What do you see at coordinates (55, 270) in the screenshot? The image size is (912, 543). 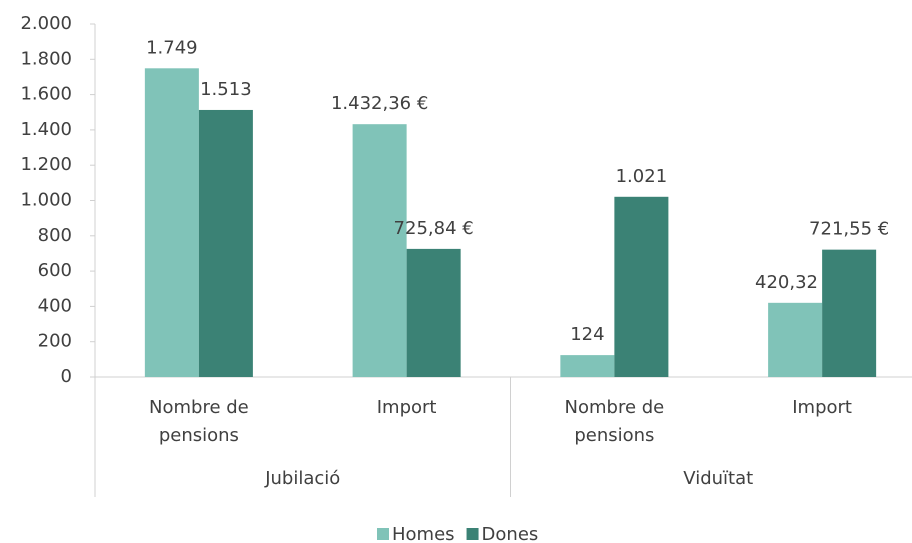 I see `y-tick-label: 600` at bounding box center [55, 270].